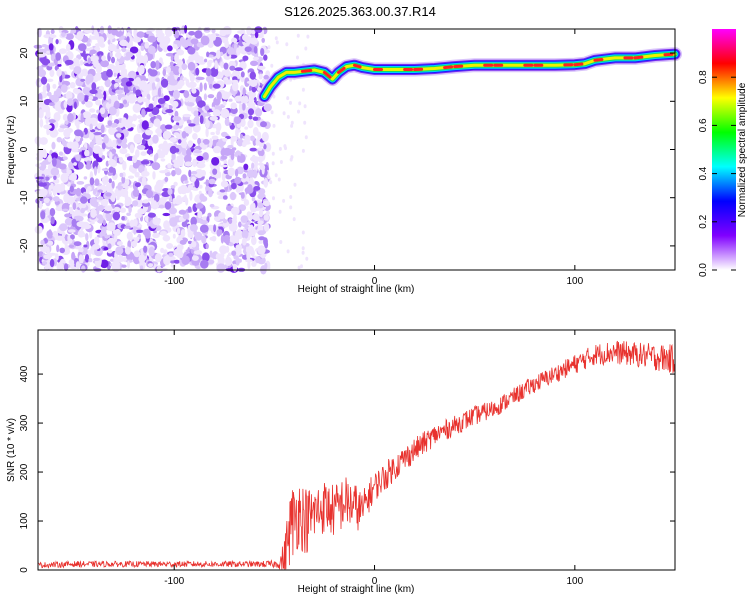  What do you see at coordinates (24, 373) in the screenshot?
I see `snr-y-tick-label: 400` at bounding box center [24, 373].